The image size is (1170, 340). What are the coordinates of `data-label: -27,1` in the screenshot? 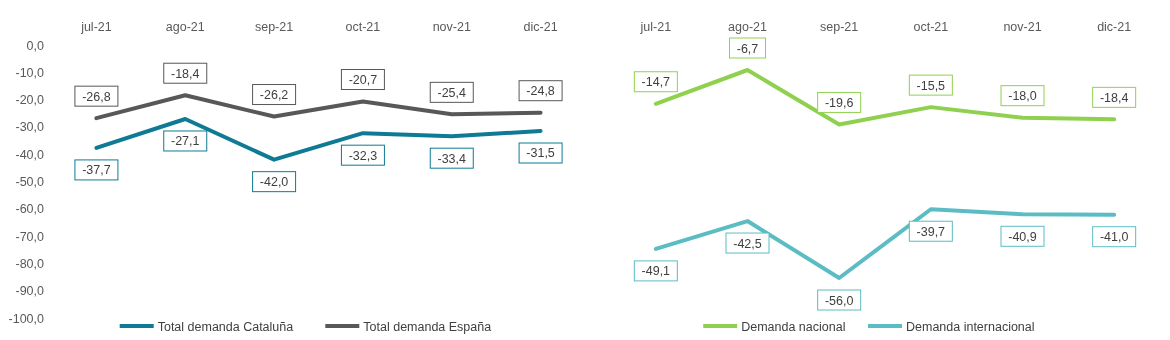 It's located at (185, 141).